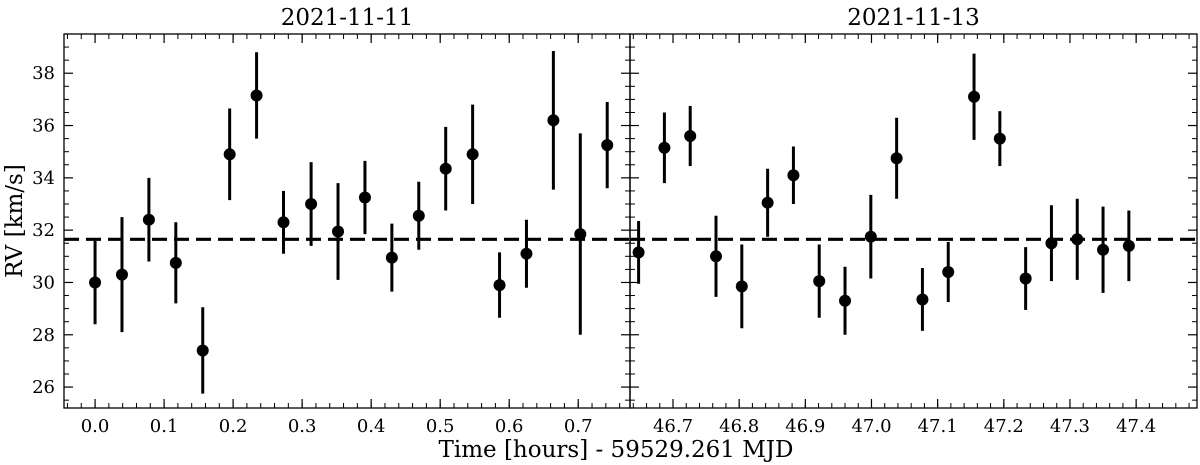  I want to click on x-tick-label: 0.0, so click(95, 426).